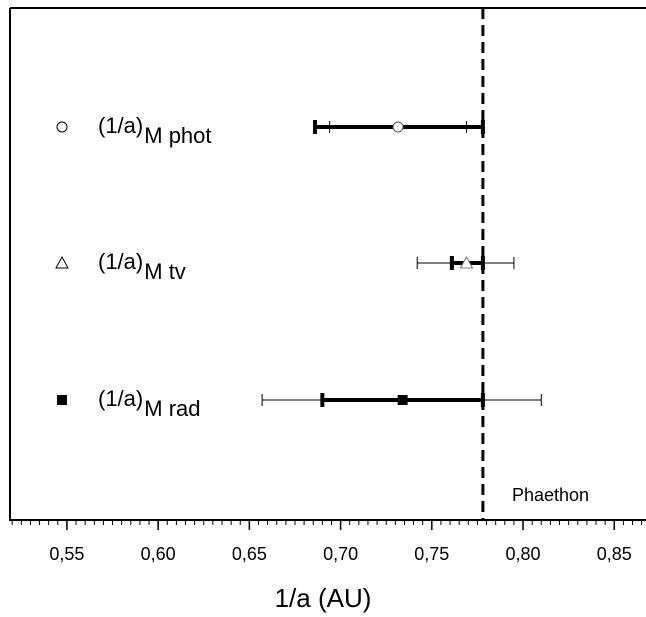  I want to click on legend-subscript: M tv, so click(165, 271).